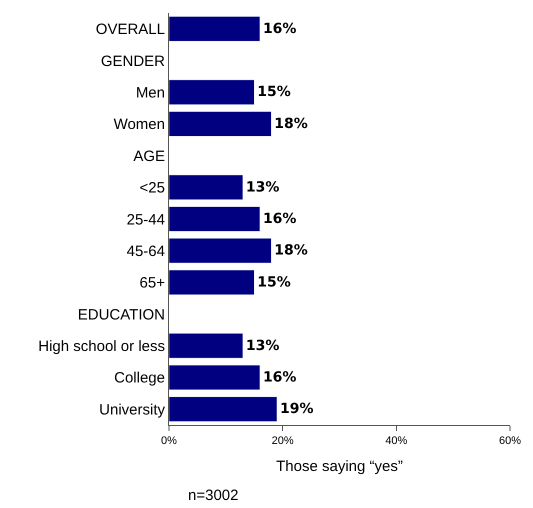 Image resolution: width=533 pixels, height=508 pixels. I want to click on y-tick-label: OVERALL, so click(130, 29).